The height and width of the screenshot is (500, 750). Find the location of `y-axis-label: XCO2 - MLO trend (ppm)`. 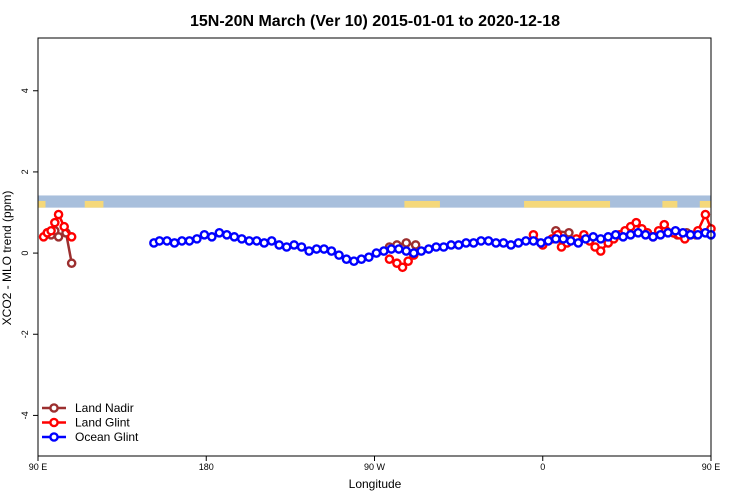

y-axis-label: XCO2 - MLO trend (ppm) is located at coordinates (7, 258).